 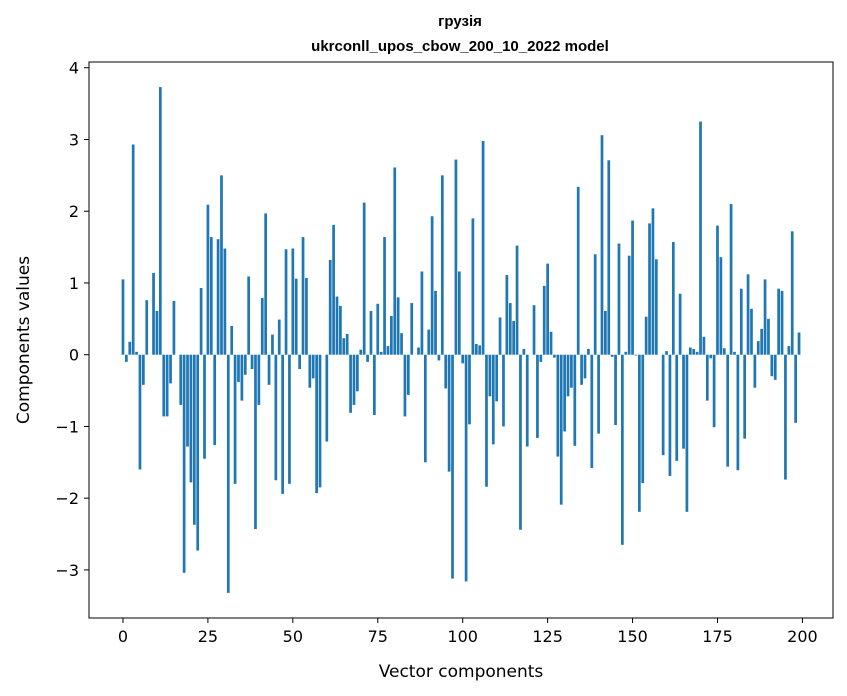 I want to click on x-tick-label: 50, so click(x=293, y=636).